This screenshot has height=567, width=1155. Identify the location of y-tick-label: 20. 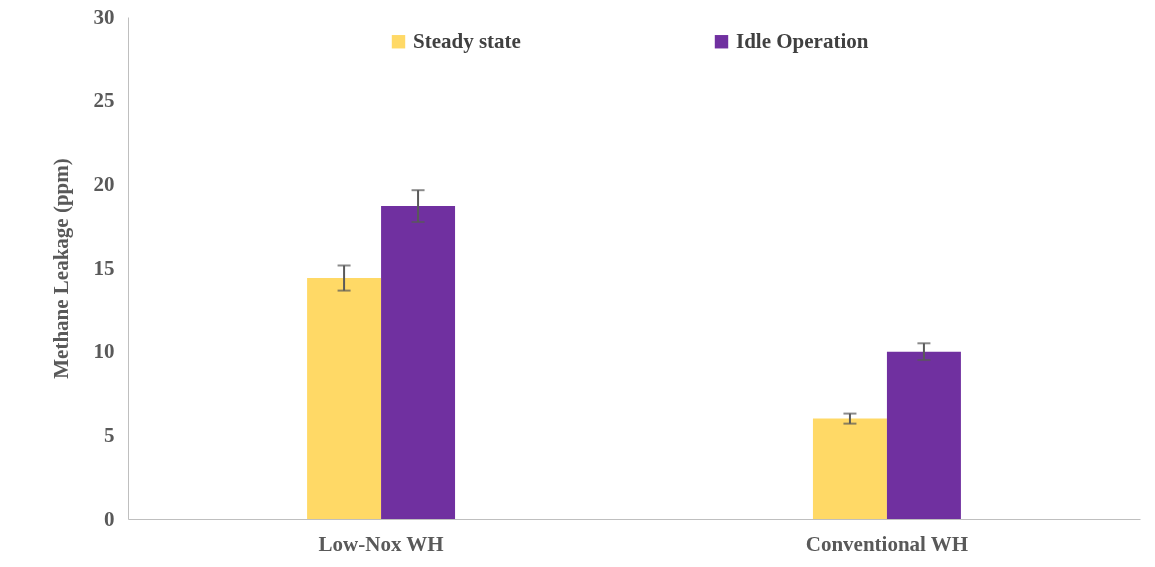
(104, 183).